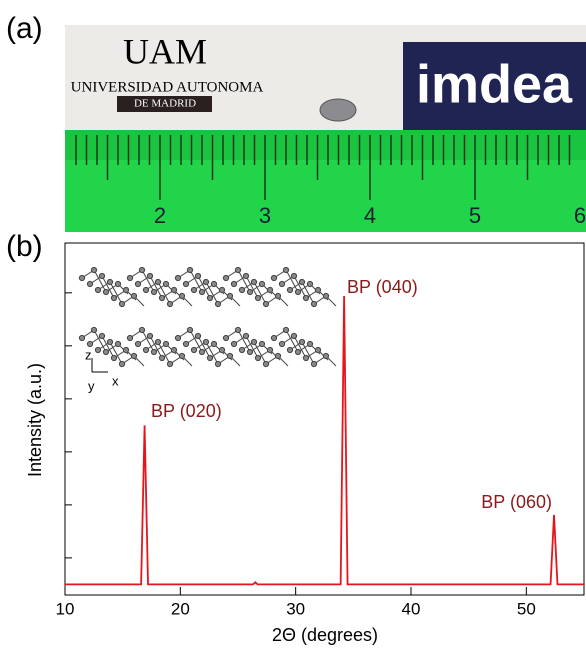 The width and height of the screenshot is (586, 661). I want to click on x-tick-label: 30, so click(295, 608).